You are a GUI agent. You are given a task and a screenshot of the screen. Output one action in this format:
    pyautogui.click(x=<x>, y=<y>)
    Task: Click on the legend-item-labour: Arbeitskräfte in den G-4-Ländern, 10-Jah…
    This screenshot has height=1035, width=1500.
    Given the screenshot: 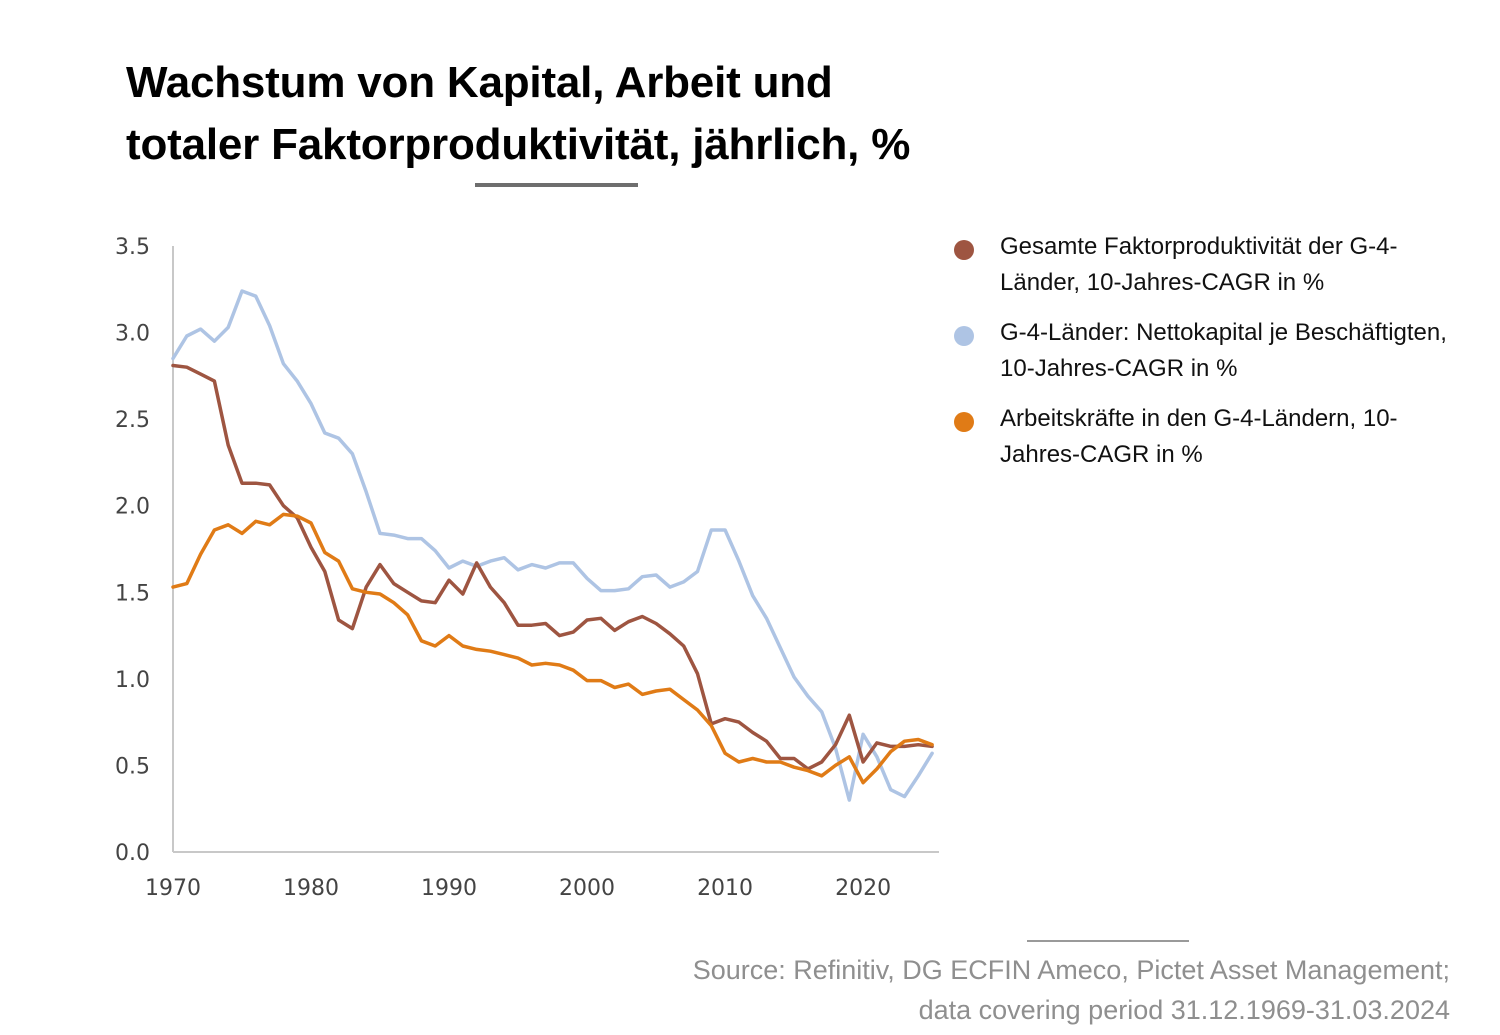 What is the action you would take?
    pyautogui.click(x=1220, y=437)
    